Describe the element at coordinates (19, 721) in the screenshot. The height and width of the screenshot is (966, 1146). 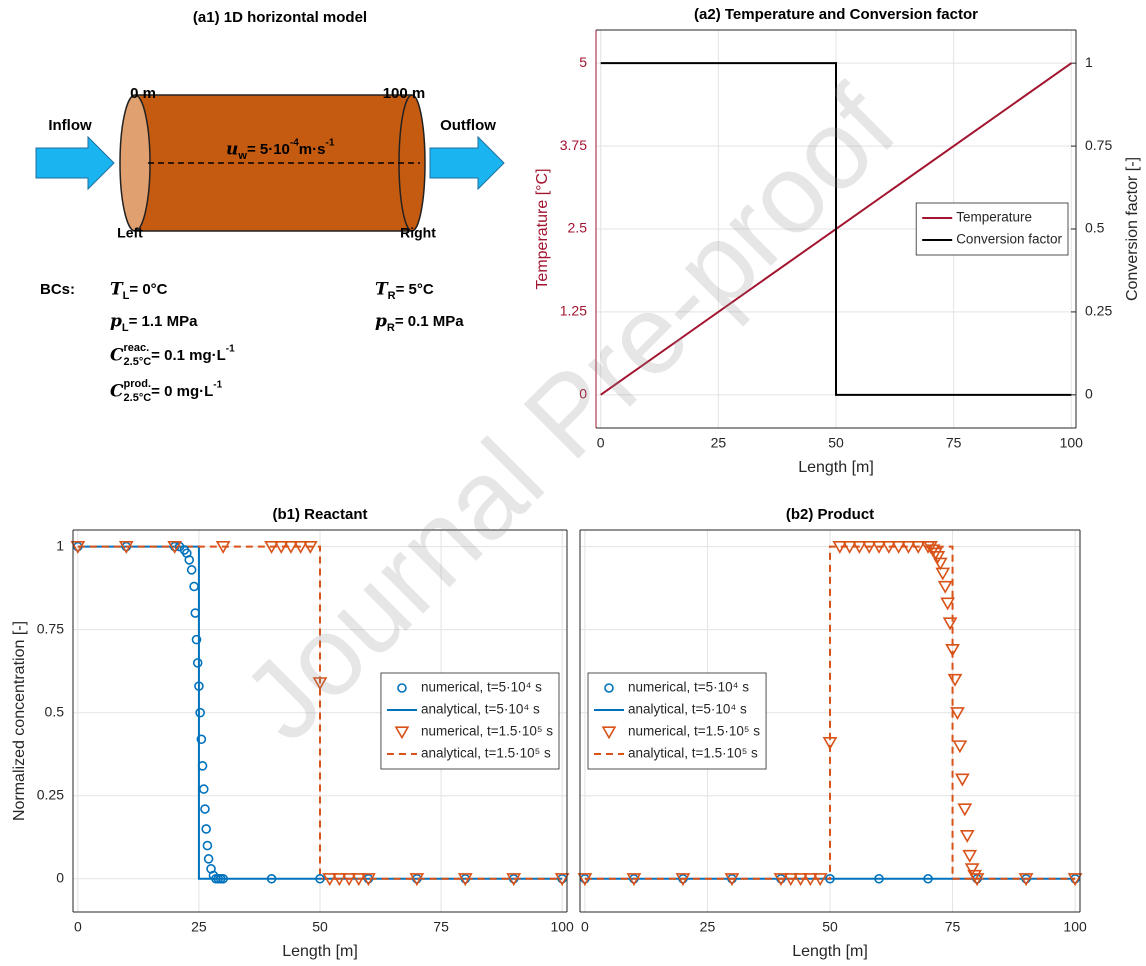
I see `y-axis-label: Normalized concentration [-]` at that location.